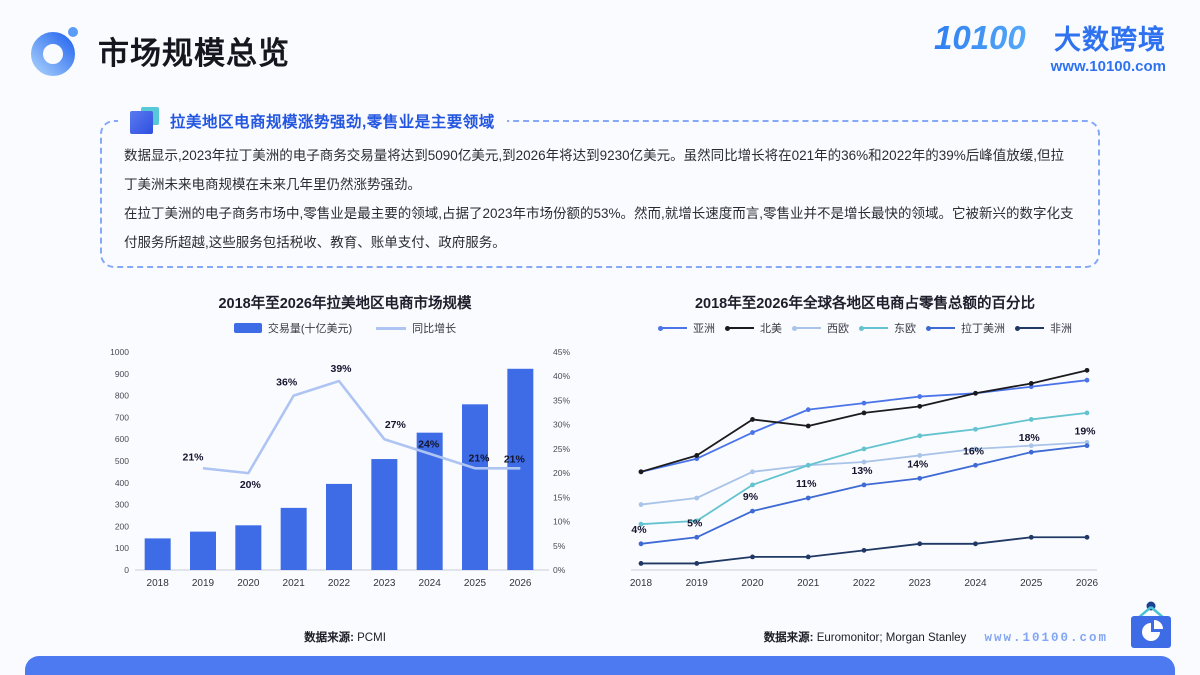 Image resolution: width=1200 pixels, height=675 pixels. What do you see at coordinates (561, 376) in the screenshot?
I see `svg-text: 40%` at bounding box center [561, 376].